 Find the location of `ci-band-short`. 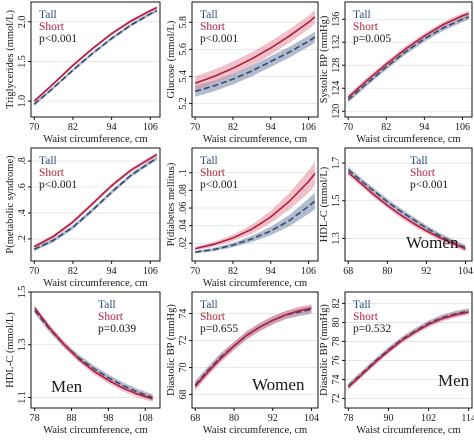

ci-band-short is located at coordinates (93, 353).